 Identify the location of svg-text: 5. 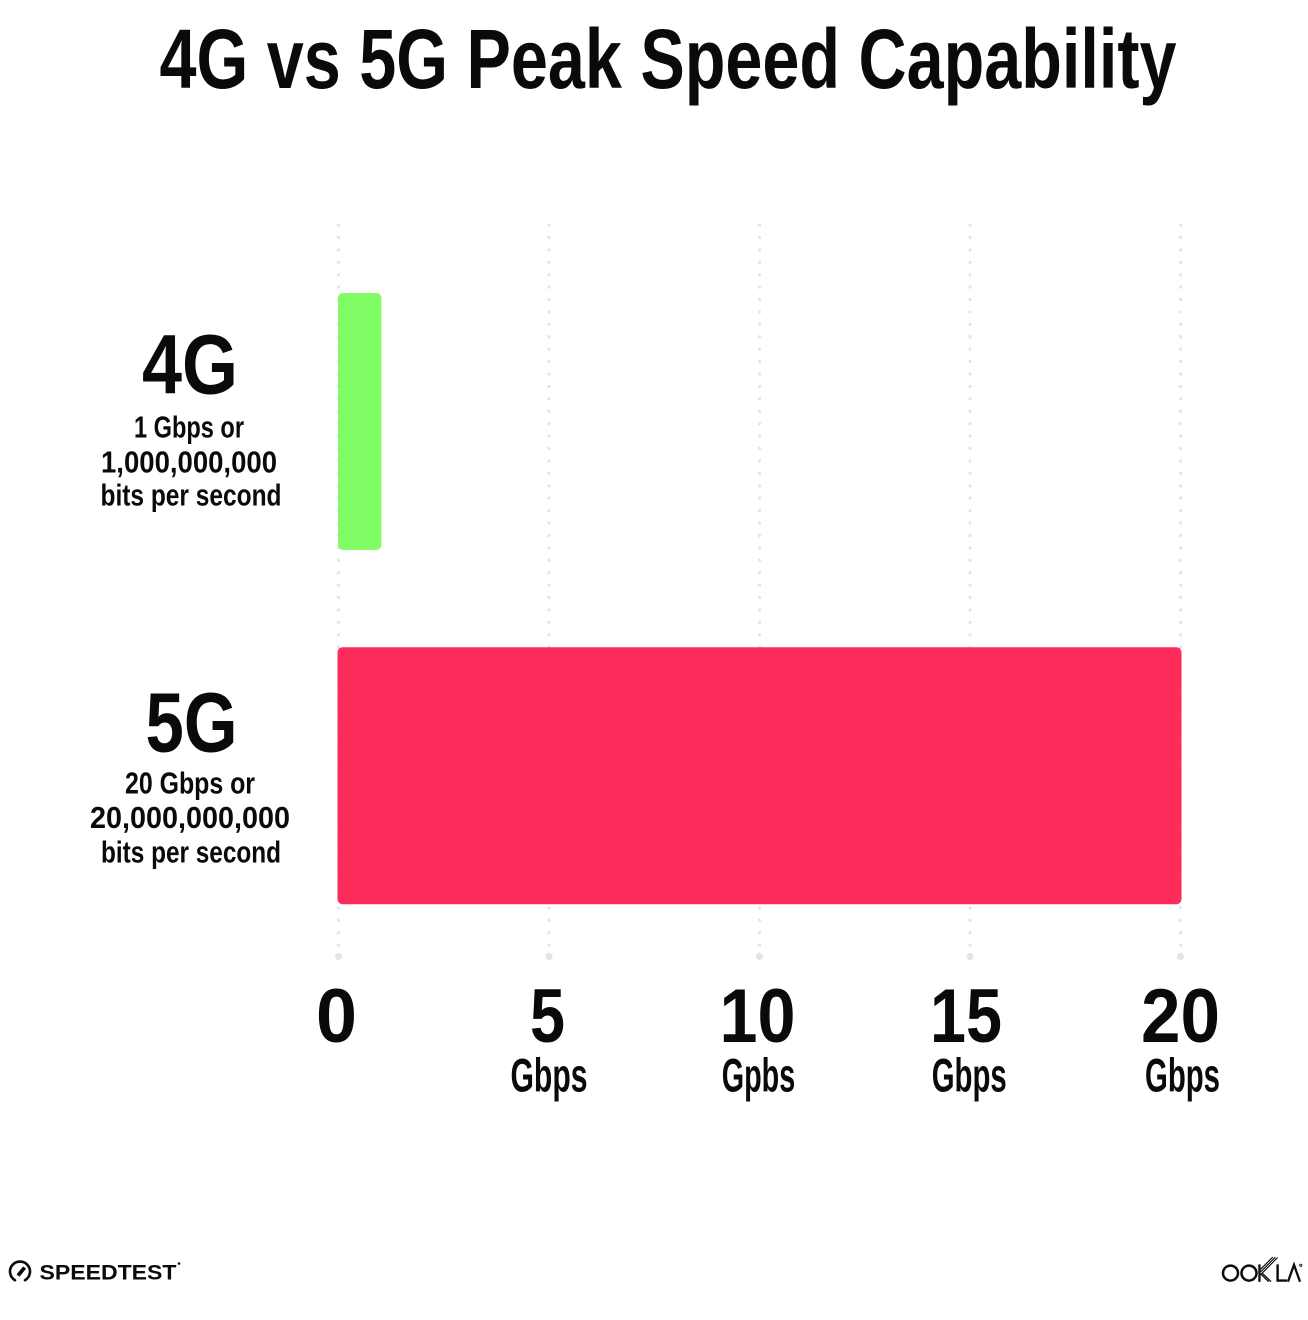
(547, 1016).